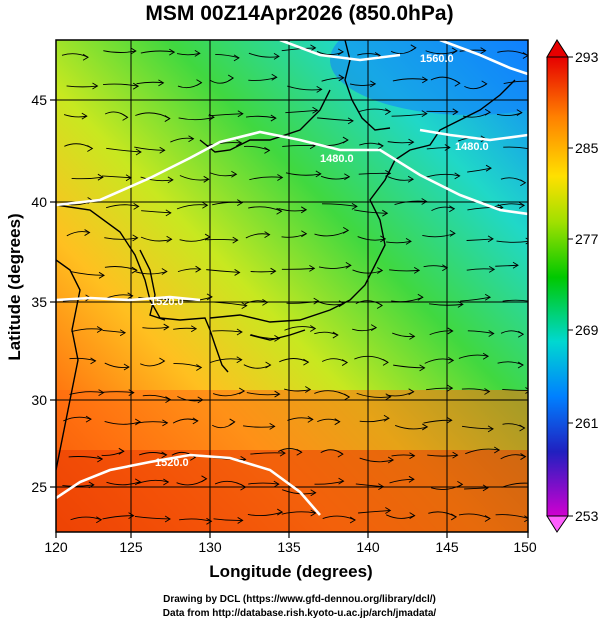  What do you see at coordinates (39, 400) in the screenshot?
I see `y-tick-label: 30` at bounding box center [39, 400].